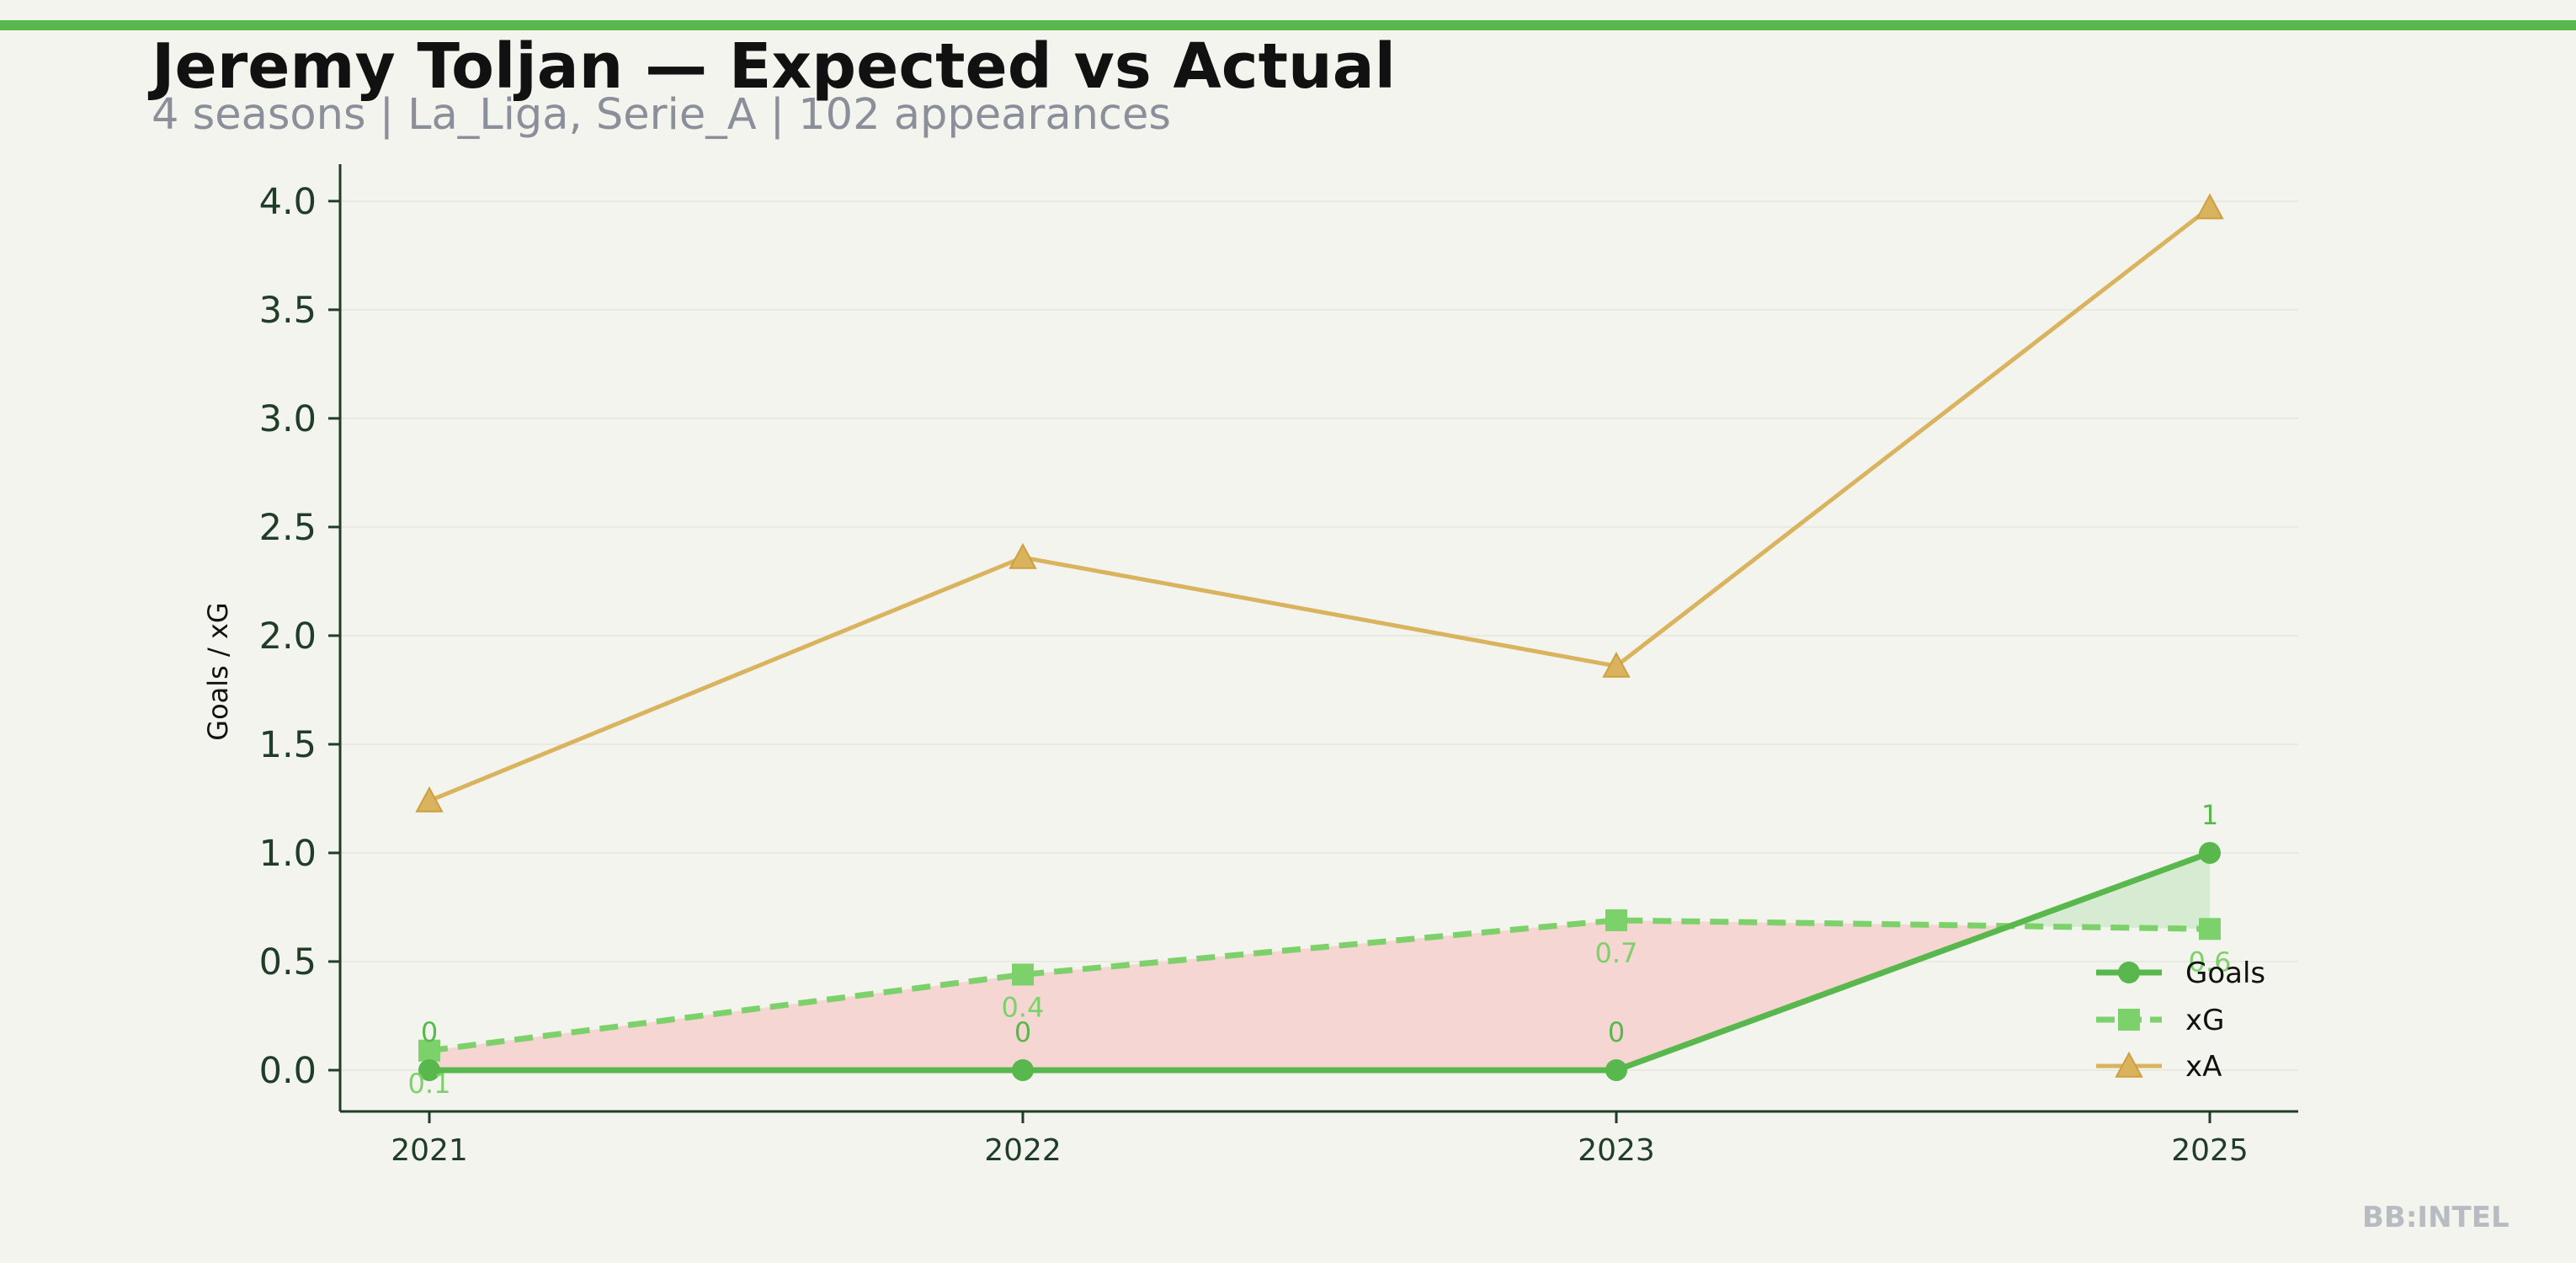 The width and height of the screenshot is (2576, 1263). Describe the element at coordinates (288, 854) in the screenshot. I see `y-tick-label: 1.0` at that location.